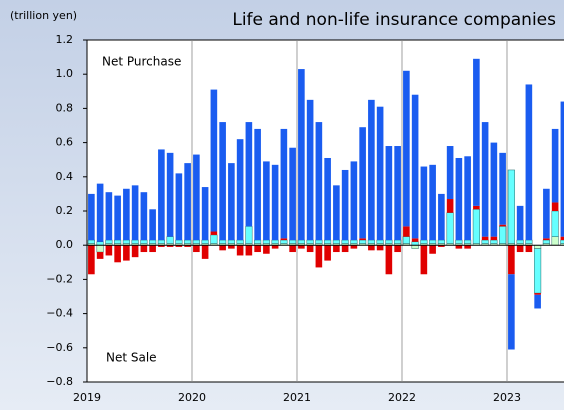 This screenshot has width=564, height=410. What do you see at coordinates (65, 176) in the screenshot?
I see `y-tick-label: 0.4` at bounding box center [65, 176].